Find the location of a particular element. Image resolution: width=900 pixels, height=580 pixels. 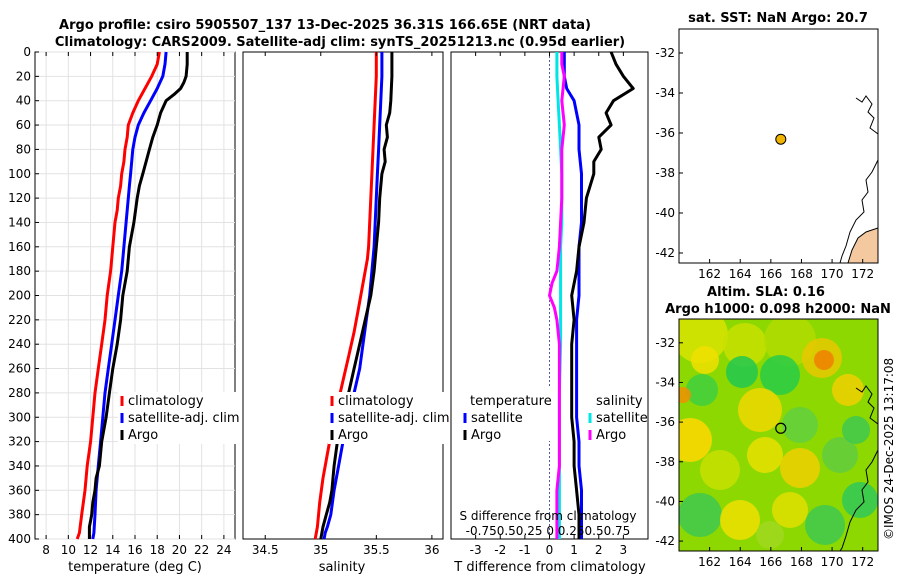

x-tick-label: 35 is located at coordinates (320, 550).